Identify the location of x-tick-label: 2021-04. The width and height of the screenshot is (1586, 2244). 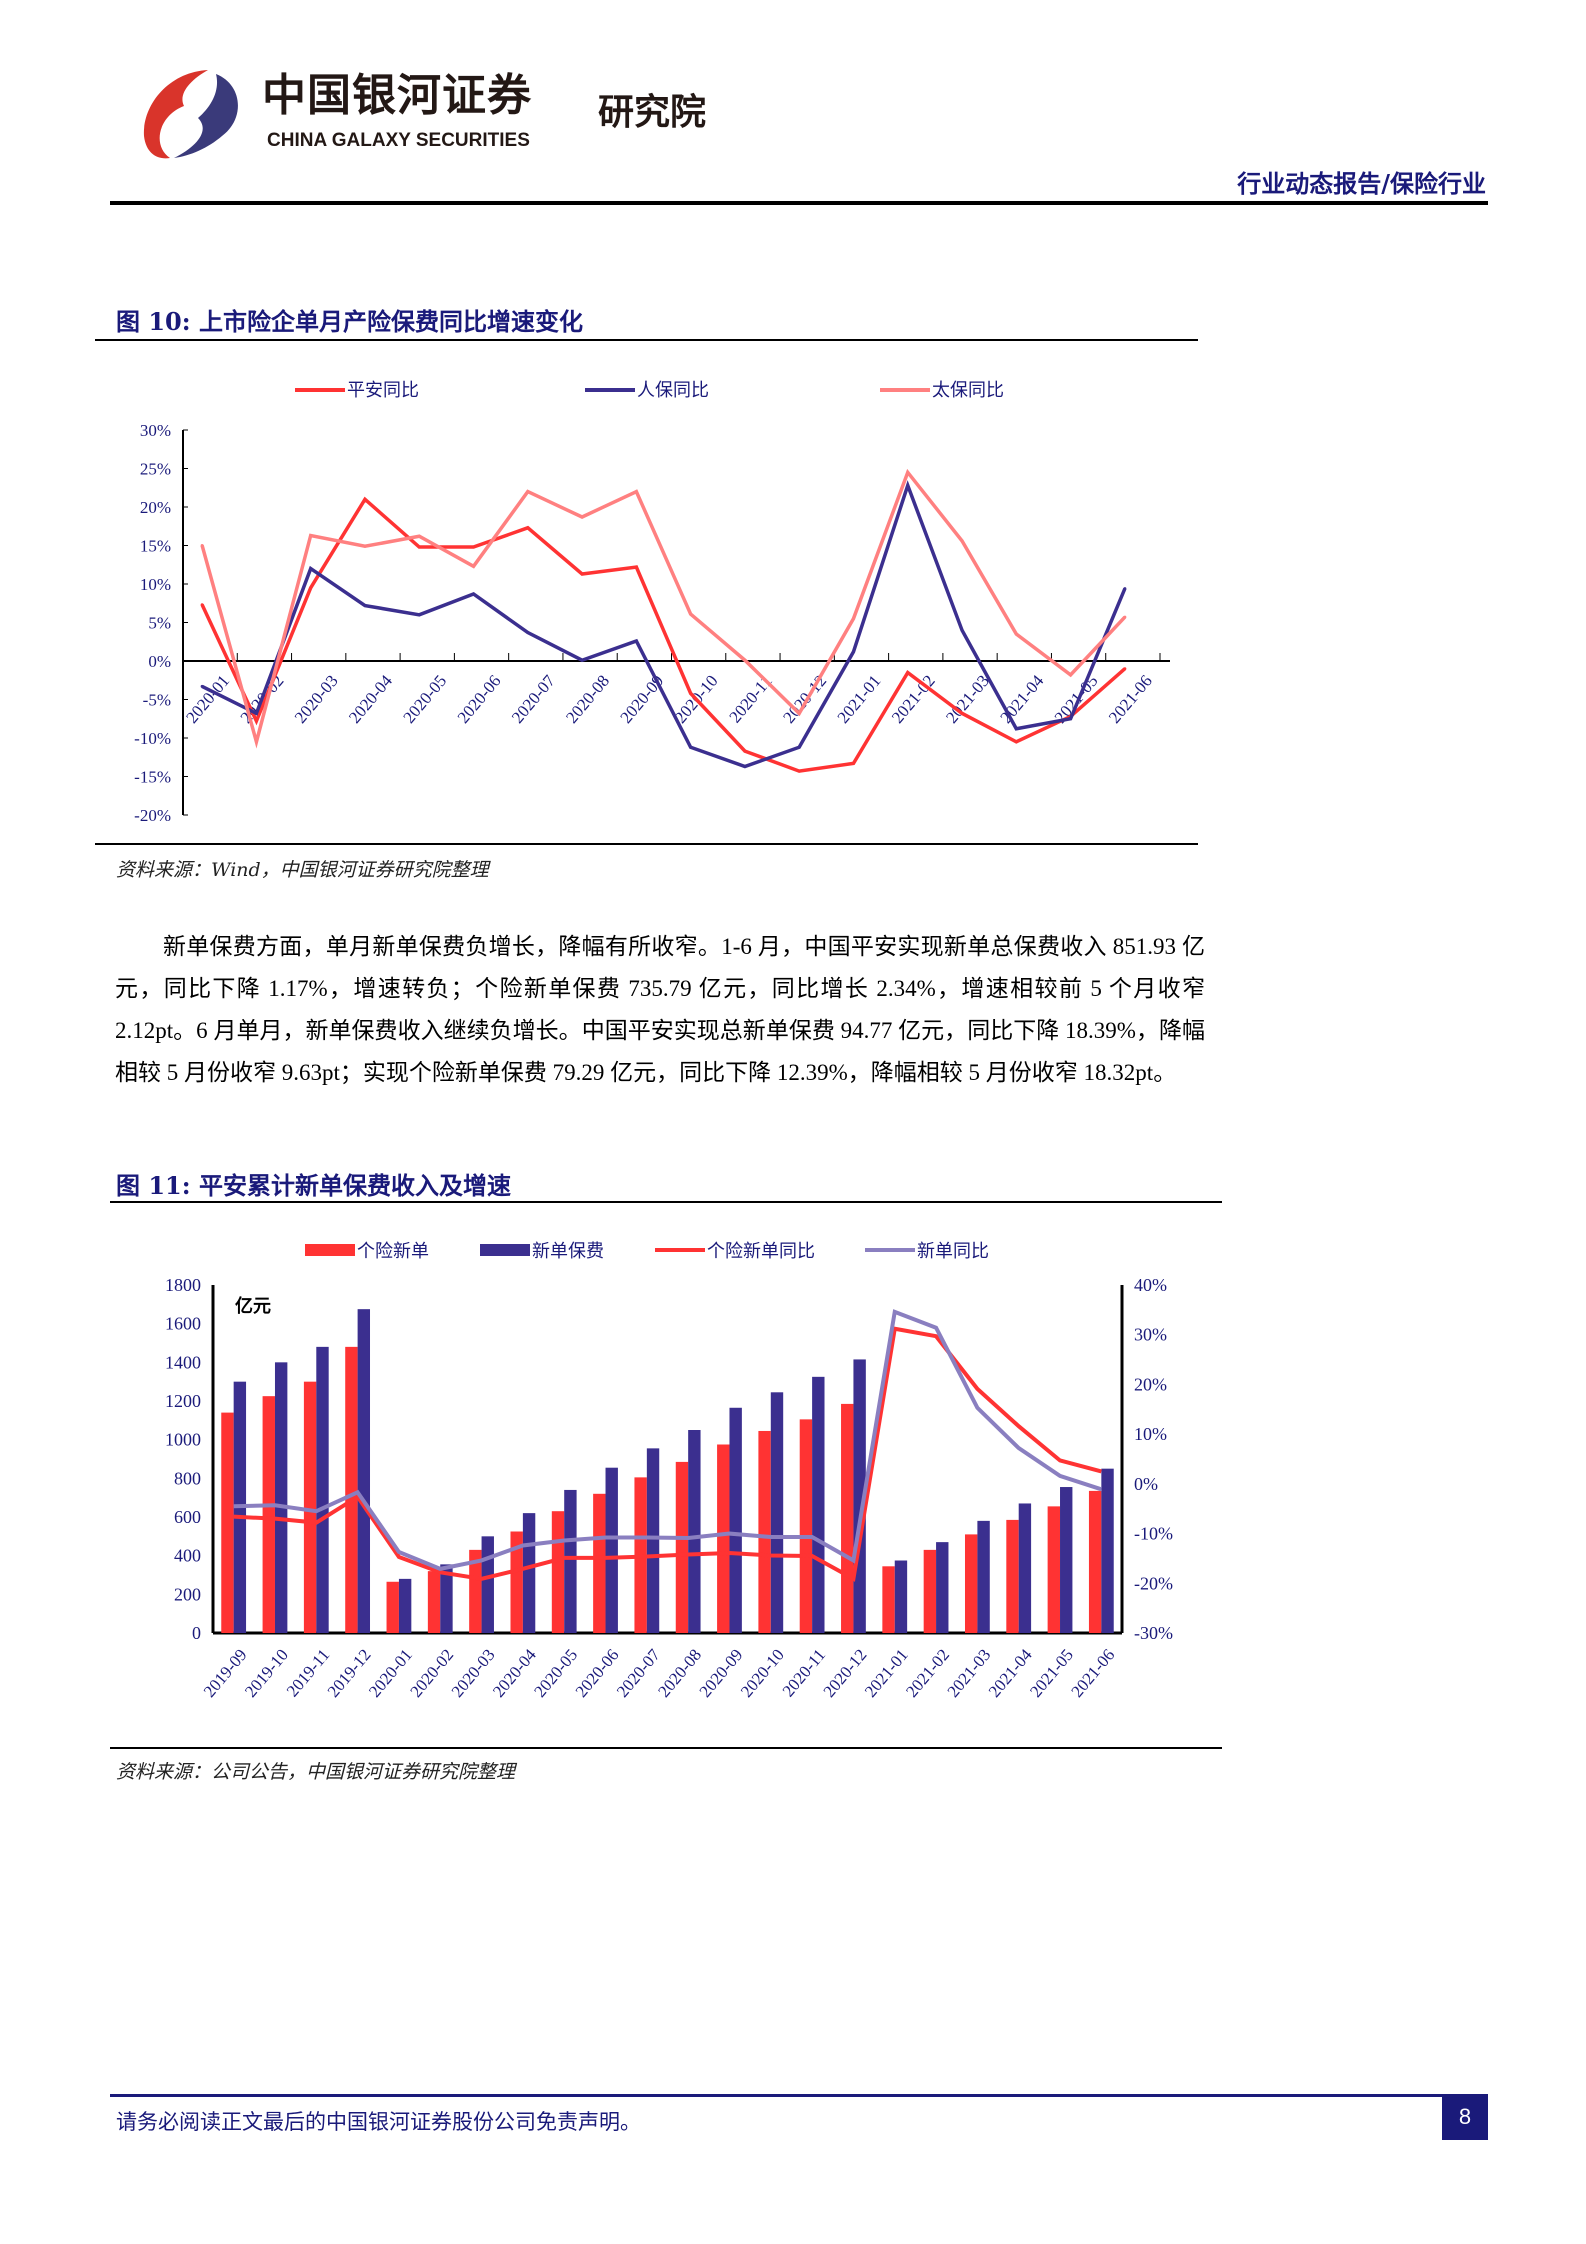
(1021, 699).